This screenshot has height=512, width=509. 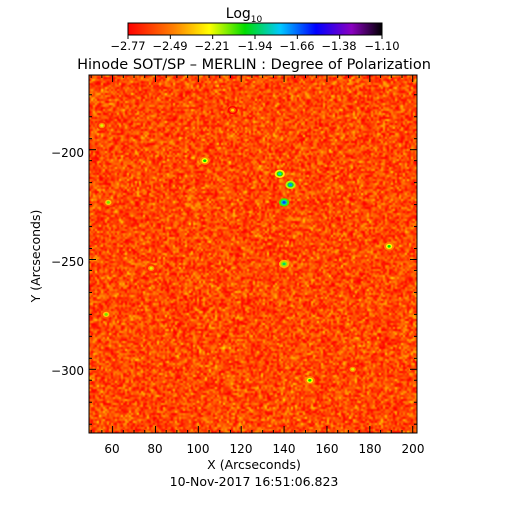 What do you see at coordinates (338, 46) in the screenshot?
I see `colorbar-tick-label: −1.38` at bounding box center [338, 46].